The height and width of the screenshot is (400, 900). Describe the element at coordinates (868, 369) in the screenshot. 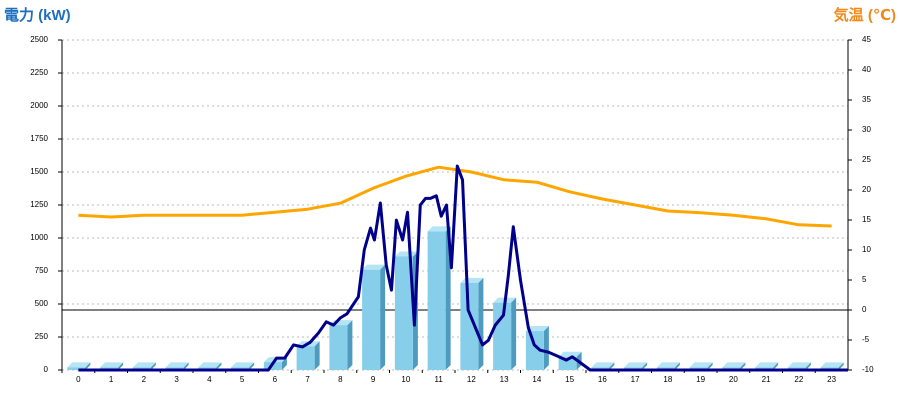

I see `y2-tick-label: -10` at that location.